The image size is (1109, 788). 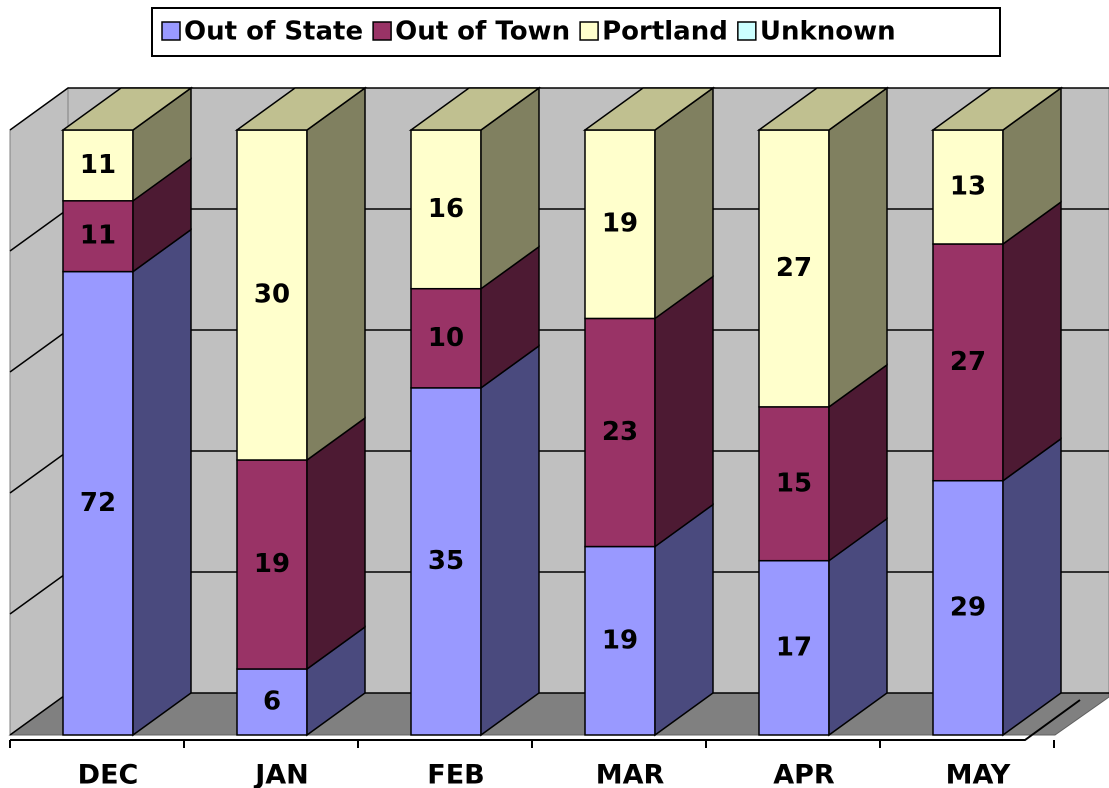 I want to click on data-label: 35, so click(x=446, y=561).